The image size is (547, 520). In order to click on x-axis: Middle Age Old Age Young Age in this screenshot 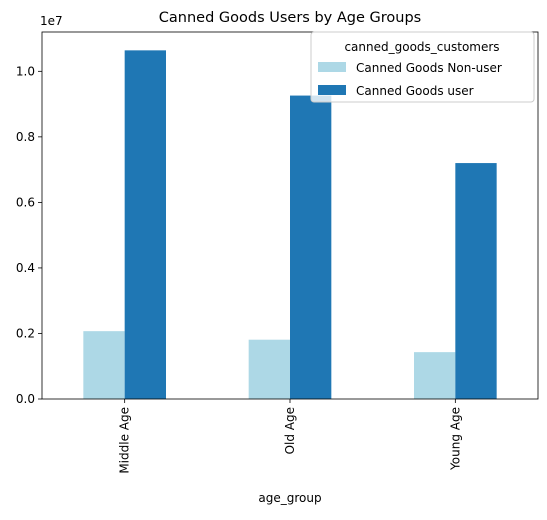, I will do `click(290, 436)`.